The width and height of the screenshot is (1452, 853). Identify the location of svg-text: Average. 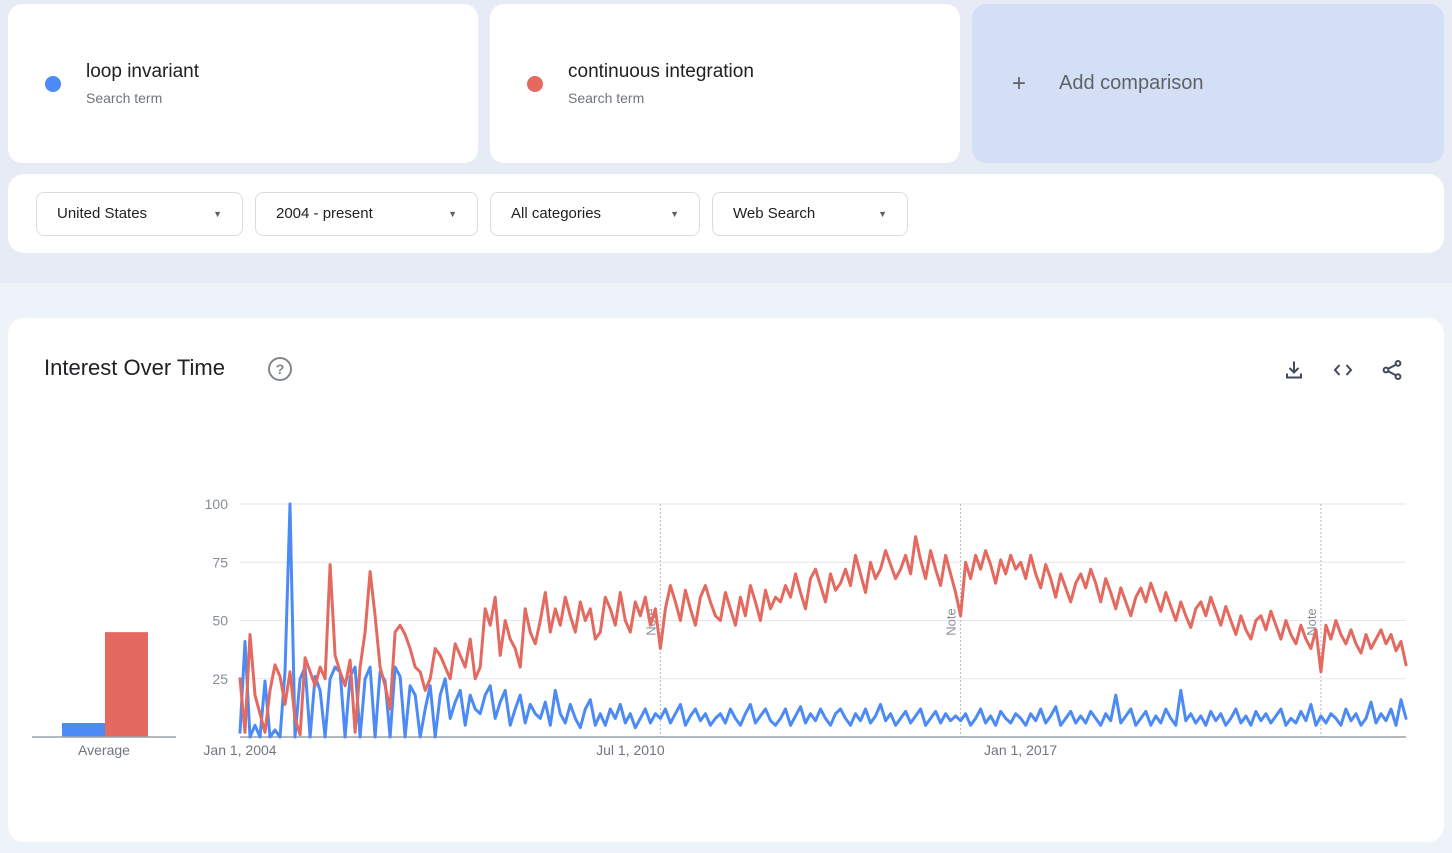
(104, 750).